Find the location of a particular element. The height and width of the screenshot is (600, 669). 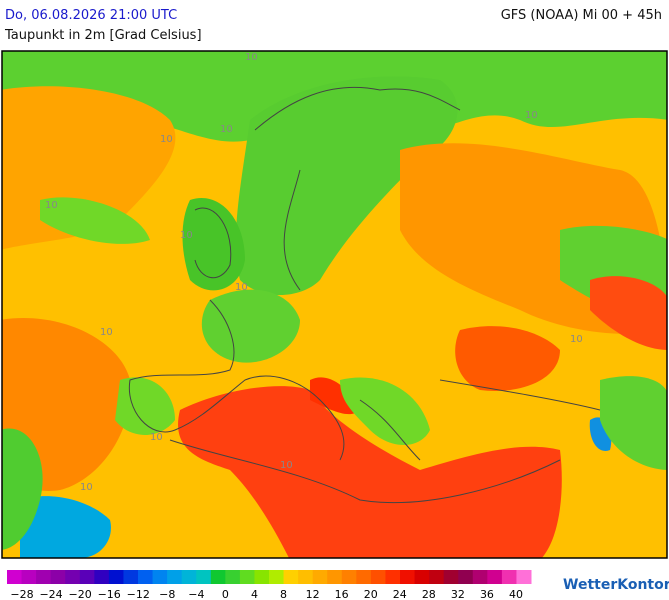

colorbar-label: −8 is located at coordinates (167, 594).